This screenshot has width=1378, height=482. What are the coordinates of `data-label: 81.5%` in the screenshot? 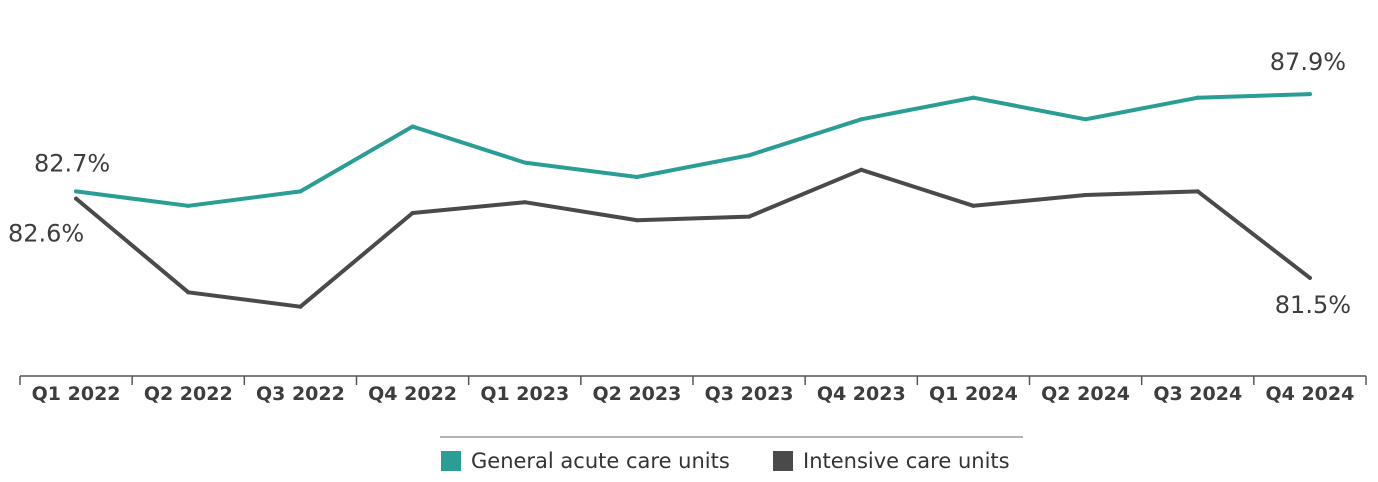 It's located at (1313, 305).